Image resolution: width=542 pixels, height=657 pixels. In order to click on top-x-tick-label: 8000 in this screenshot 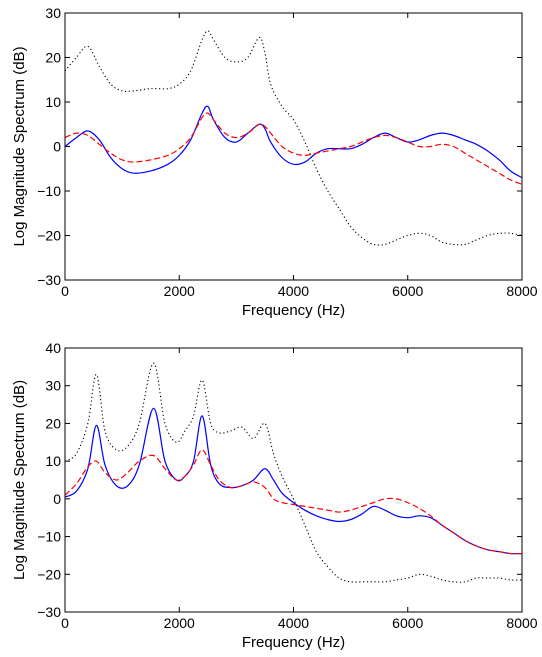, I will do `click(521, 291)`.